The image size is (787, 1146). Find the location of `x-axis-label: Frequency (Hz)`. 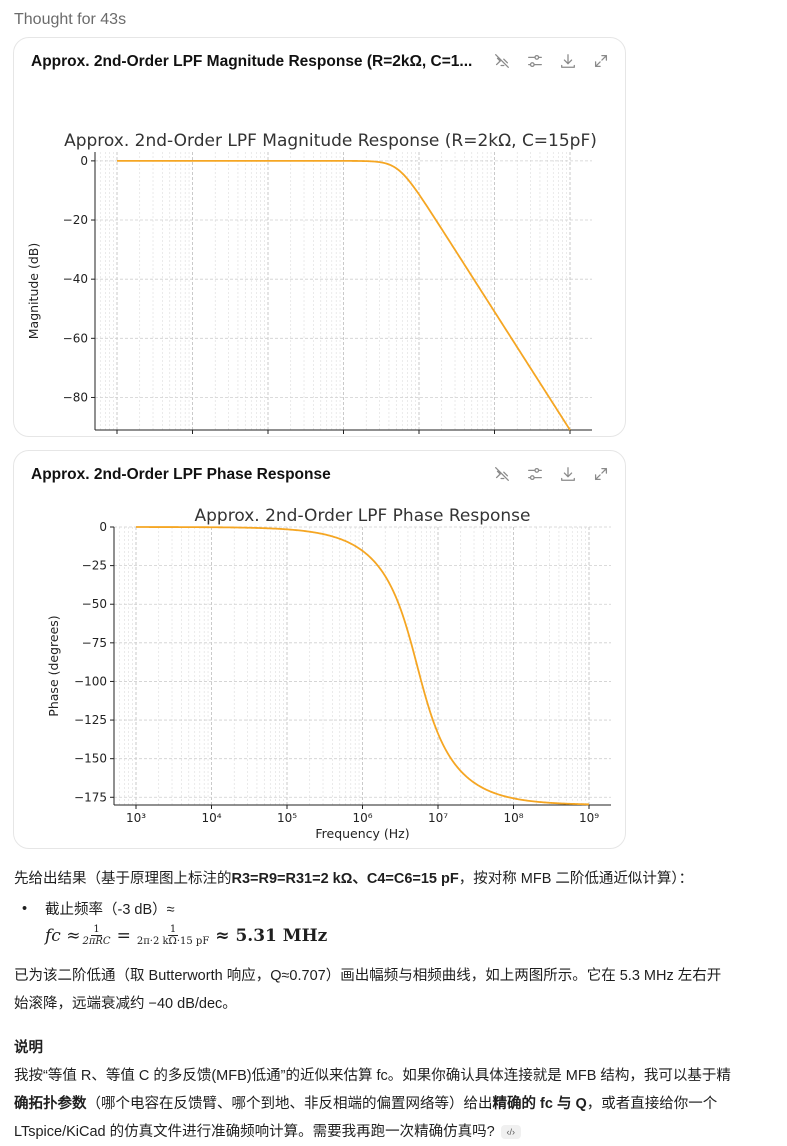

x-axis-label: Frequency (Hz) is located at coordinates (362, 833).